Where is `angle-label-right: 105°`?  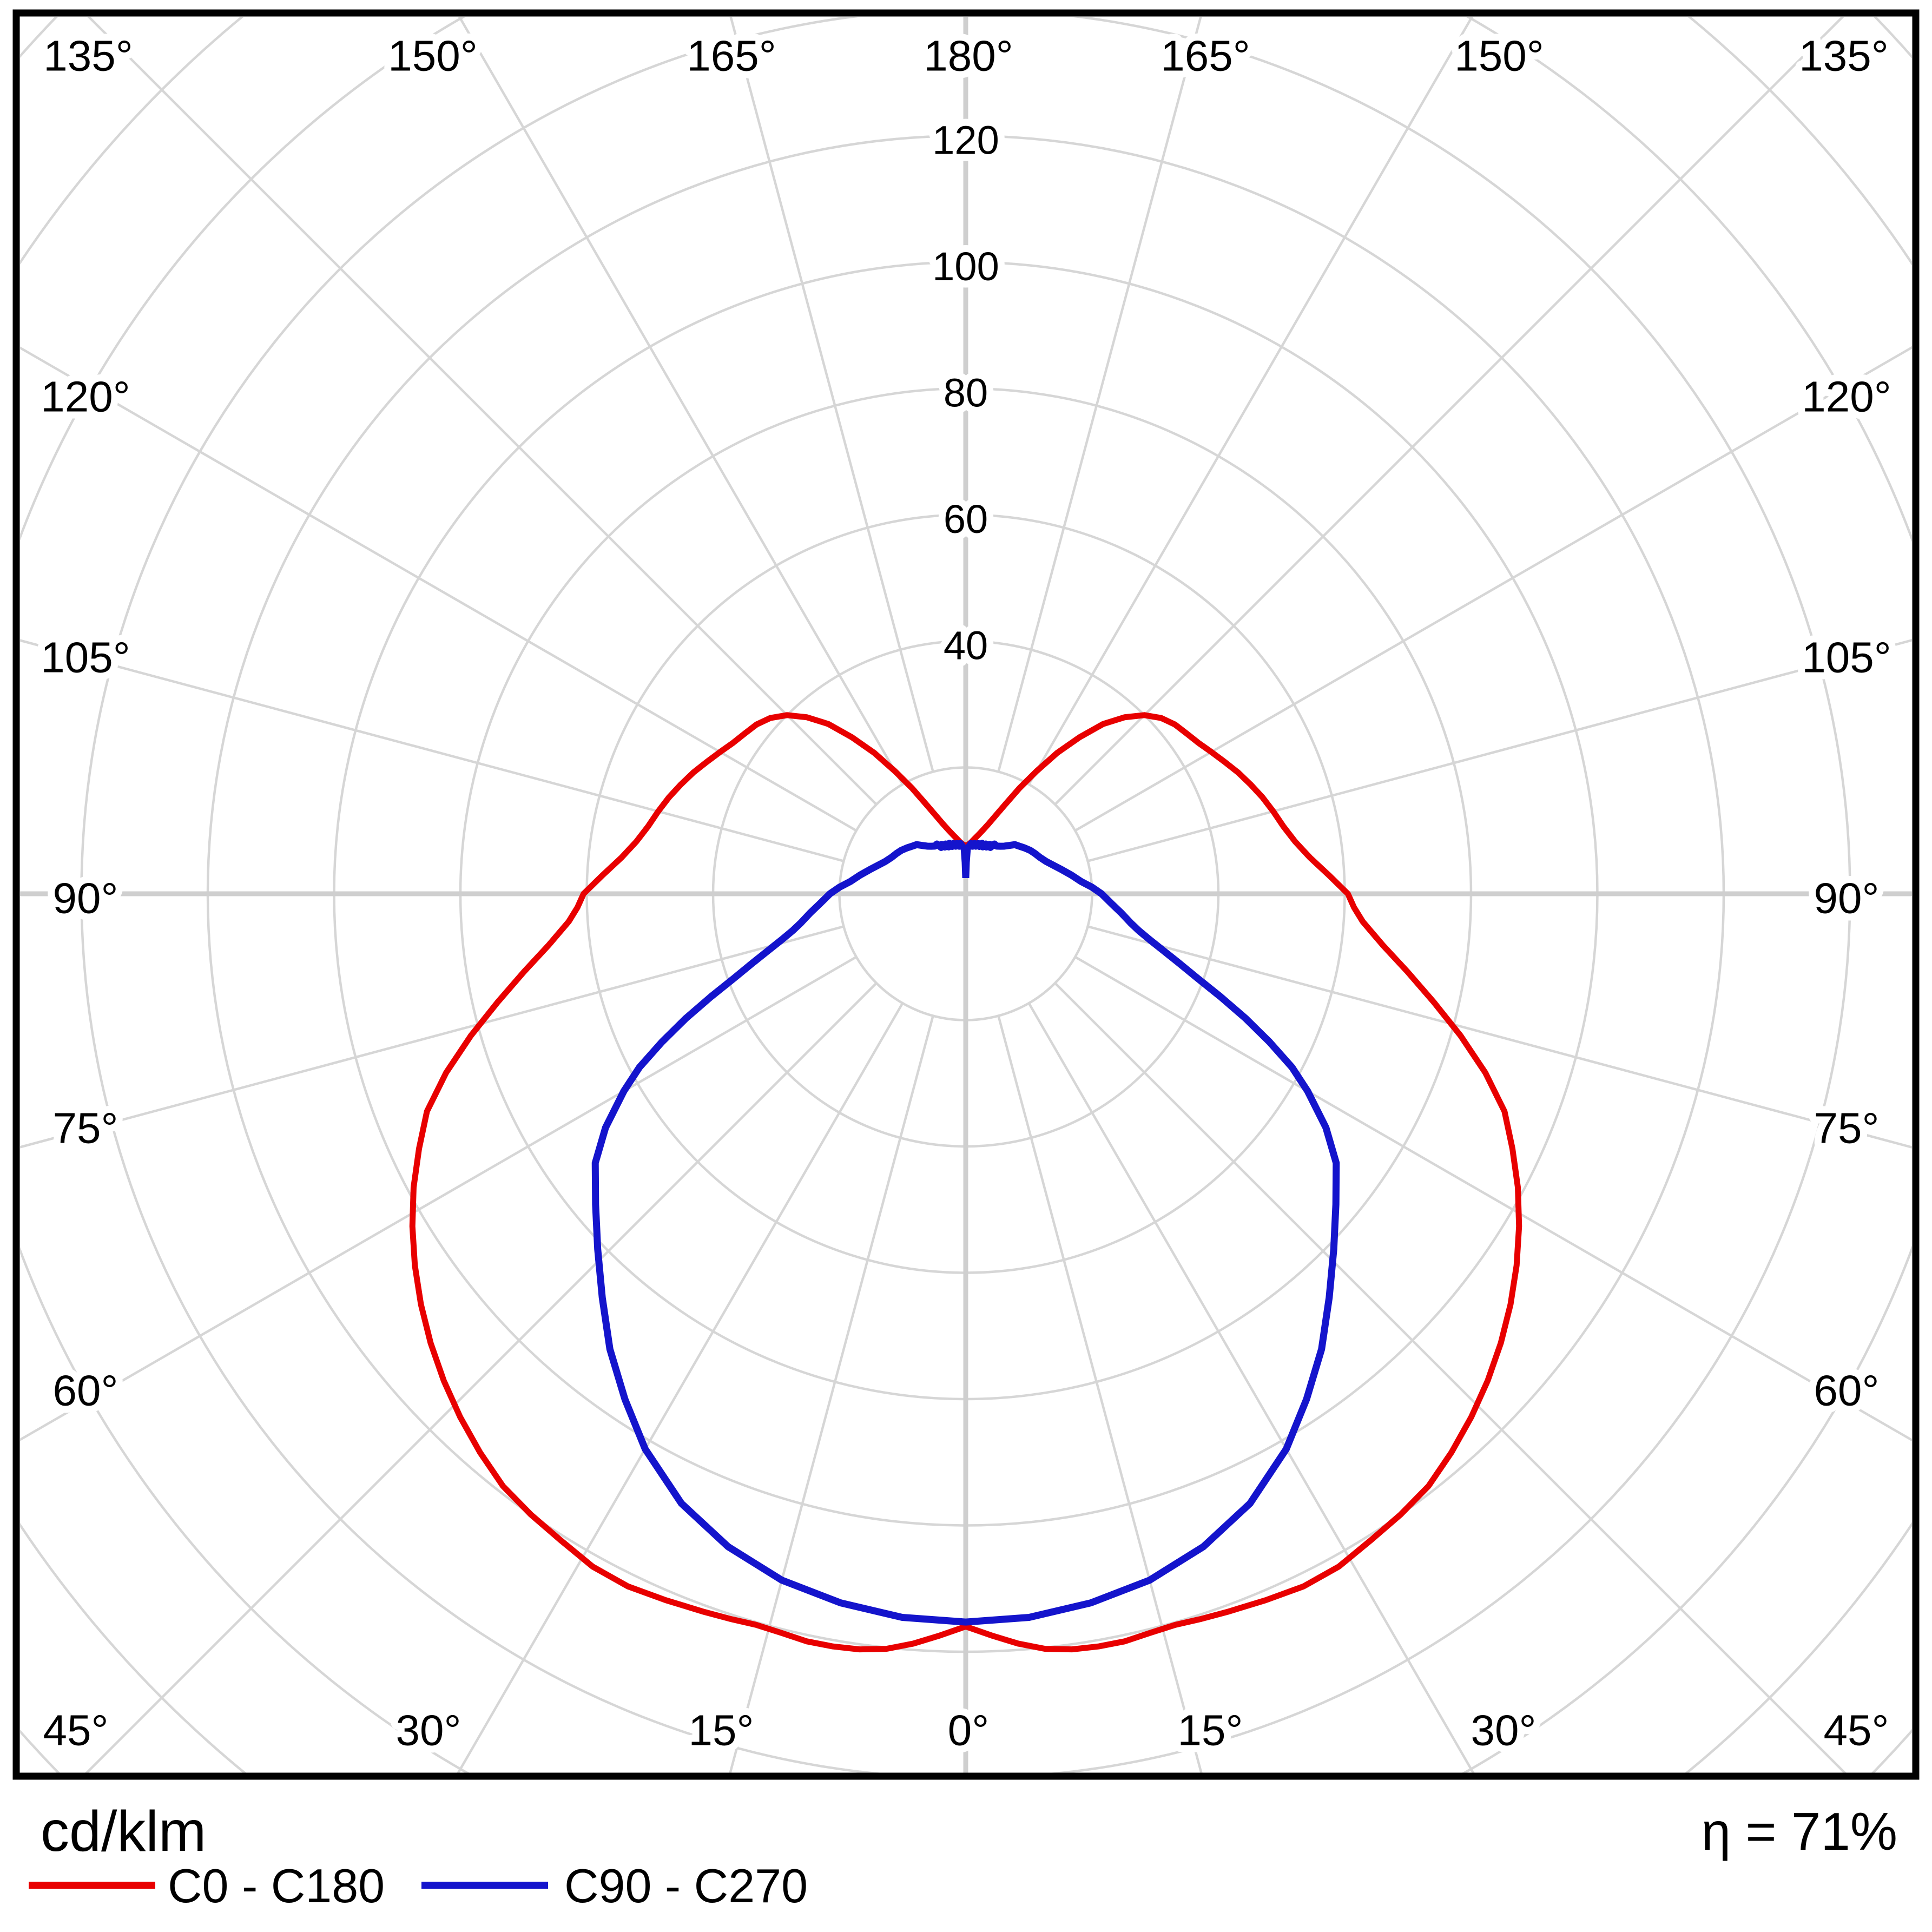 angle-label-right: 105° is located at coordinates (1846, 658).